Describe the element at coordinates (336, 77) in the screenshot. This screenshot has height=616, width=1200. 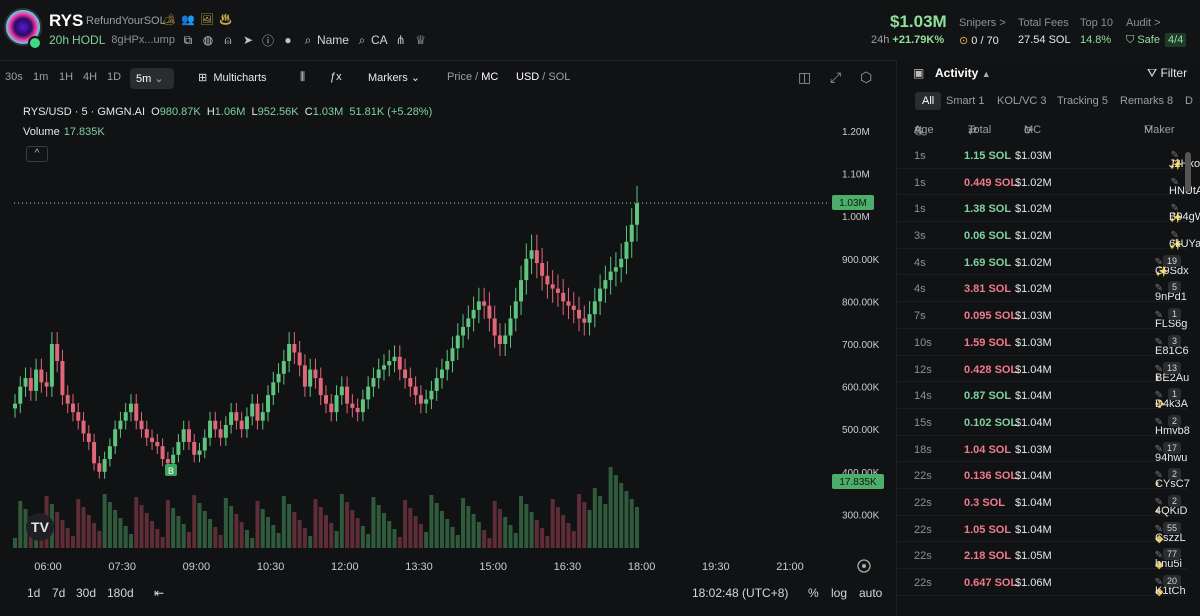
I see `indicators-icon: ƒx` at that location.